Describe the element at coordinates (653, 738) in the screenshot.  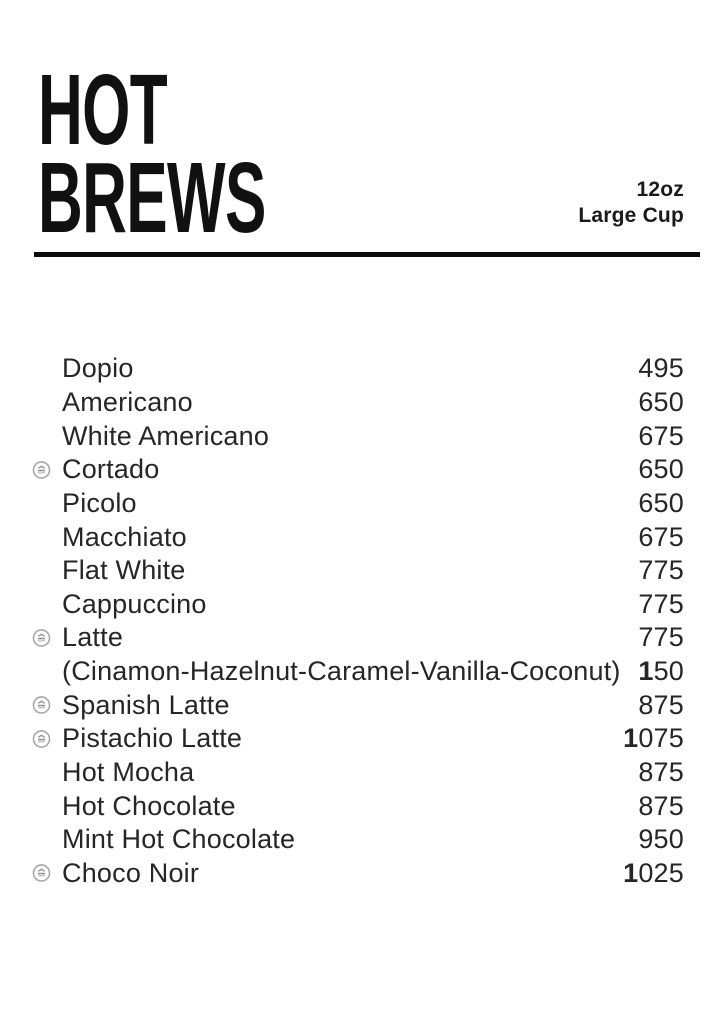
I see `menu-item-price: 1075` at that location.